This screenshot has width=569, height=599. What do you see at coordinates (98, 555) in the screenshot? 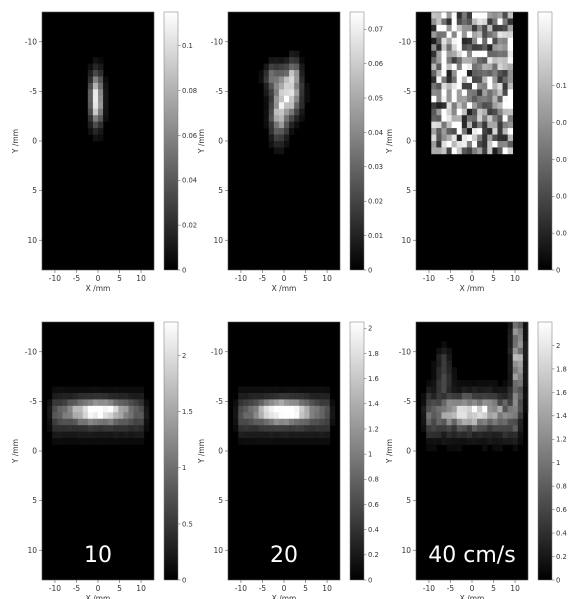
I see `speed-label: 10` at bounding box center [98, 555].